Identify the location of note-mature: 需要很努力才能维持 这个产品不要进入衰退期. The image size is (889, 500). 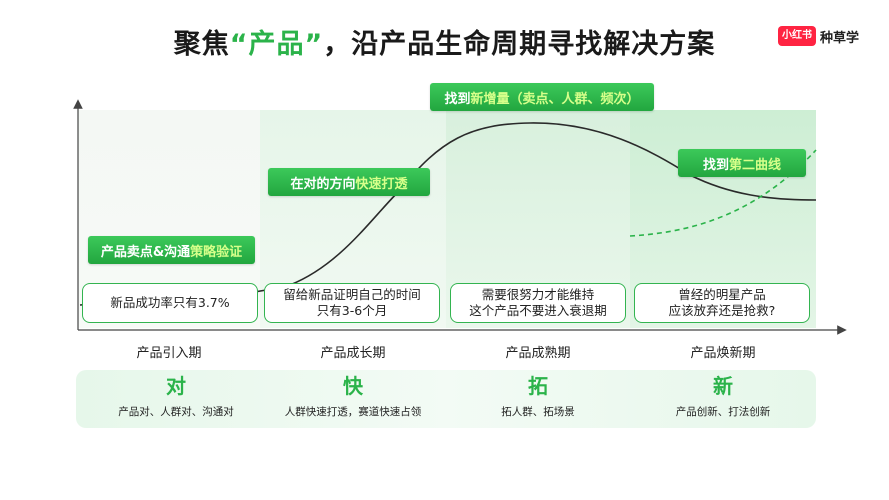
(538, 303).